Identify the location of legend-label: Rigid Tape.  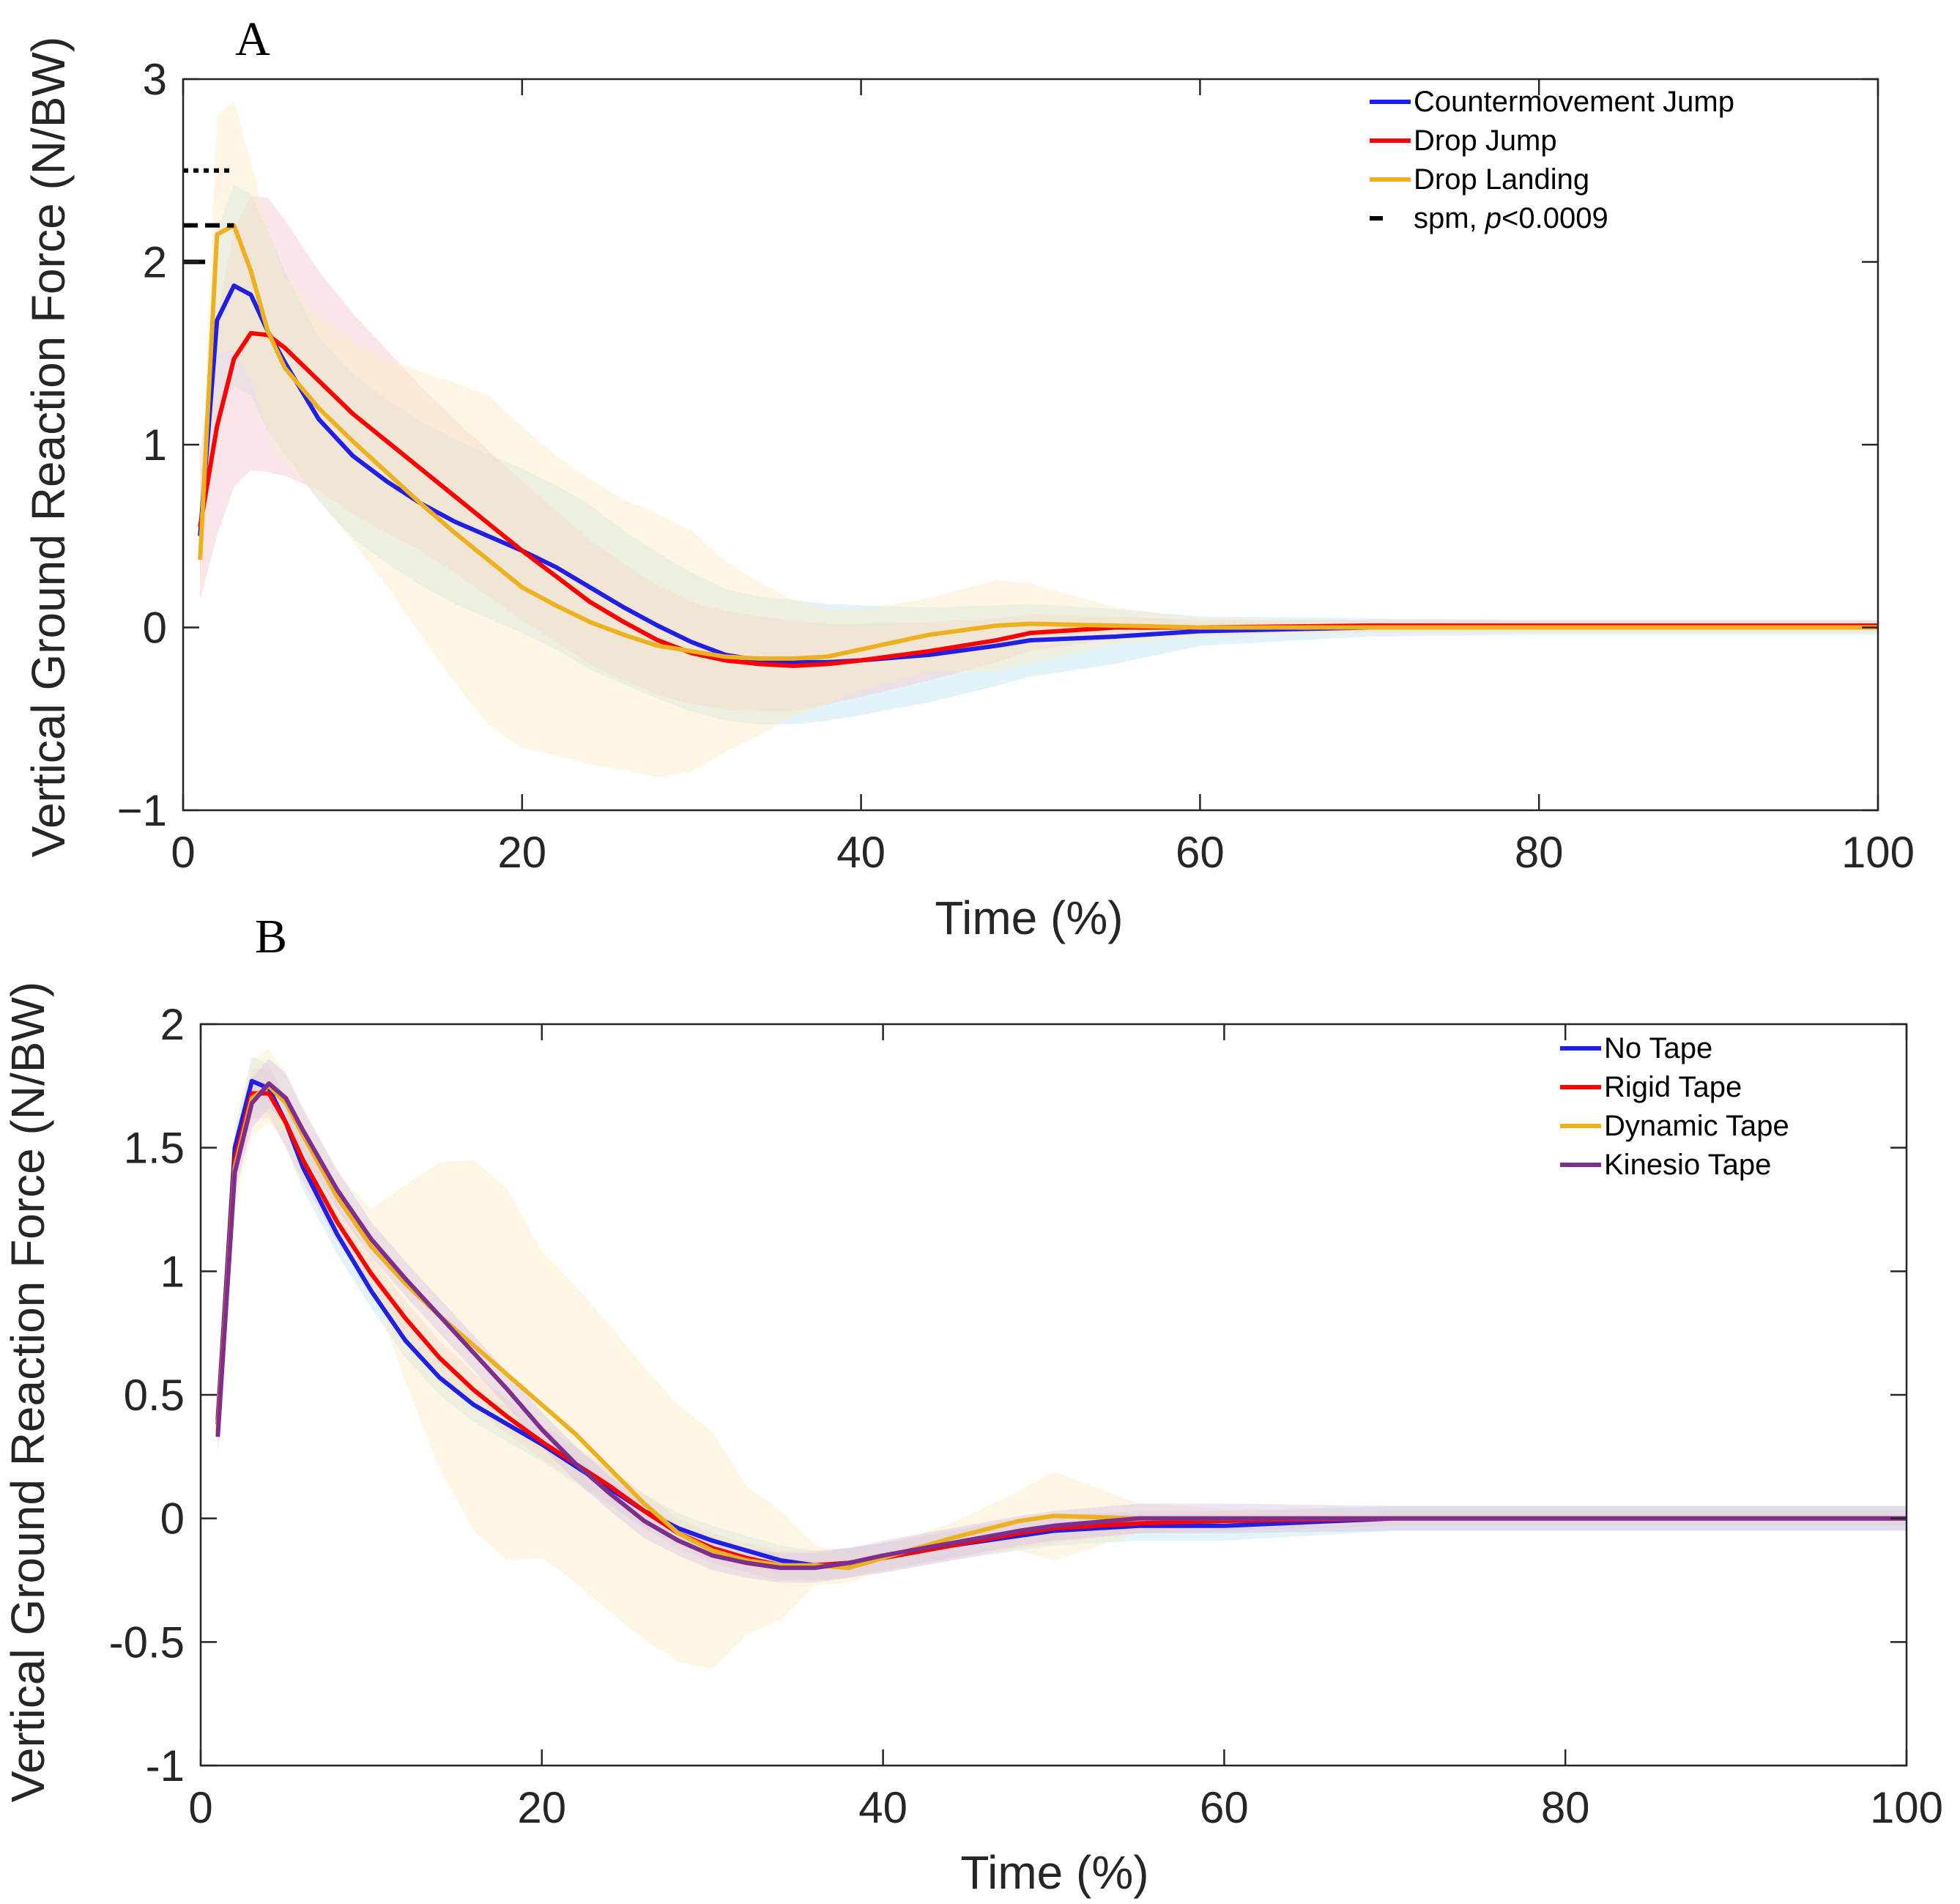
(1673, 1087).